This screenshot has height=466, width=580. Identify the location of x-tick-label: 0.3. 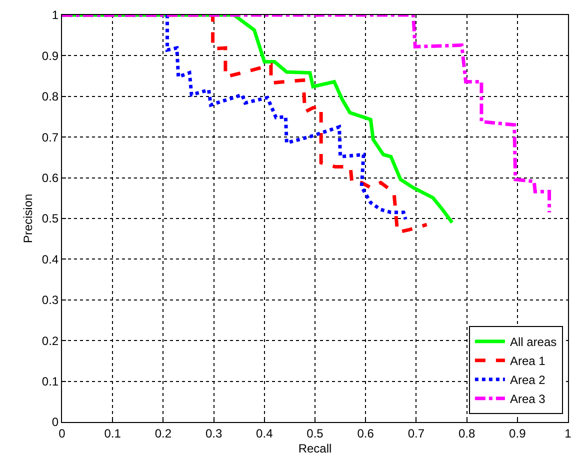
(213, 433).